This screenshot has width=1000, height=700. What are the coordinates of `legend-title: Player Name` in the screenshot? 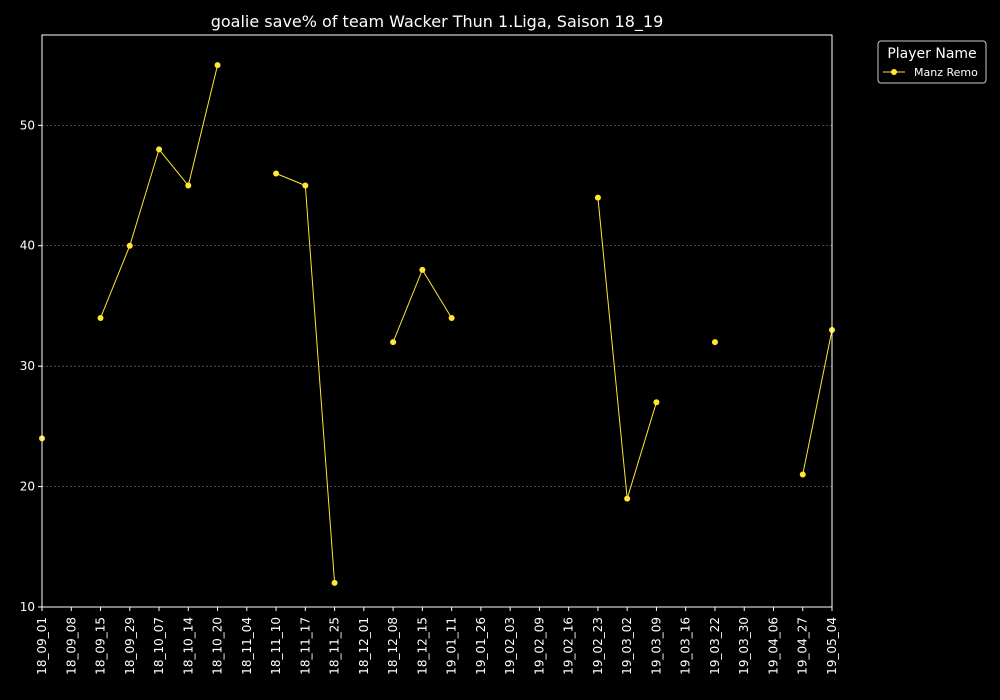 It's located at (931, 54).